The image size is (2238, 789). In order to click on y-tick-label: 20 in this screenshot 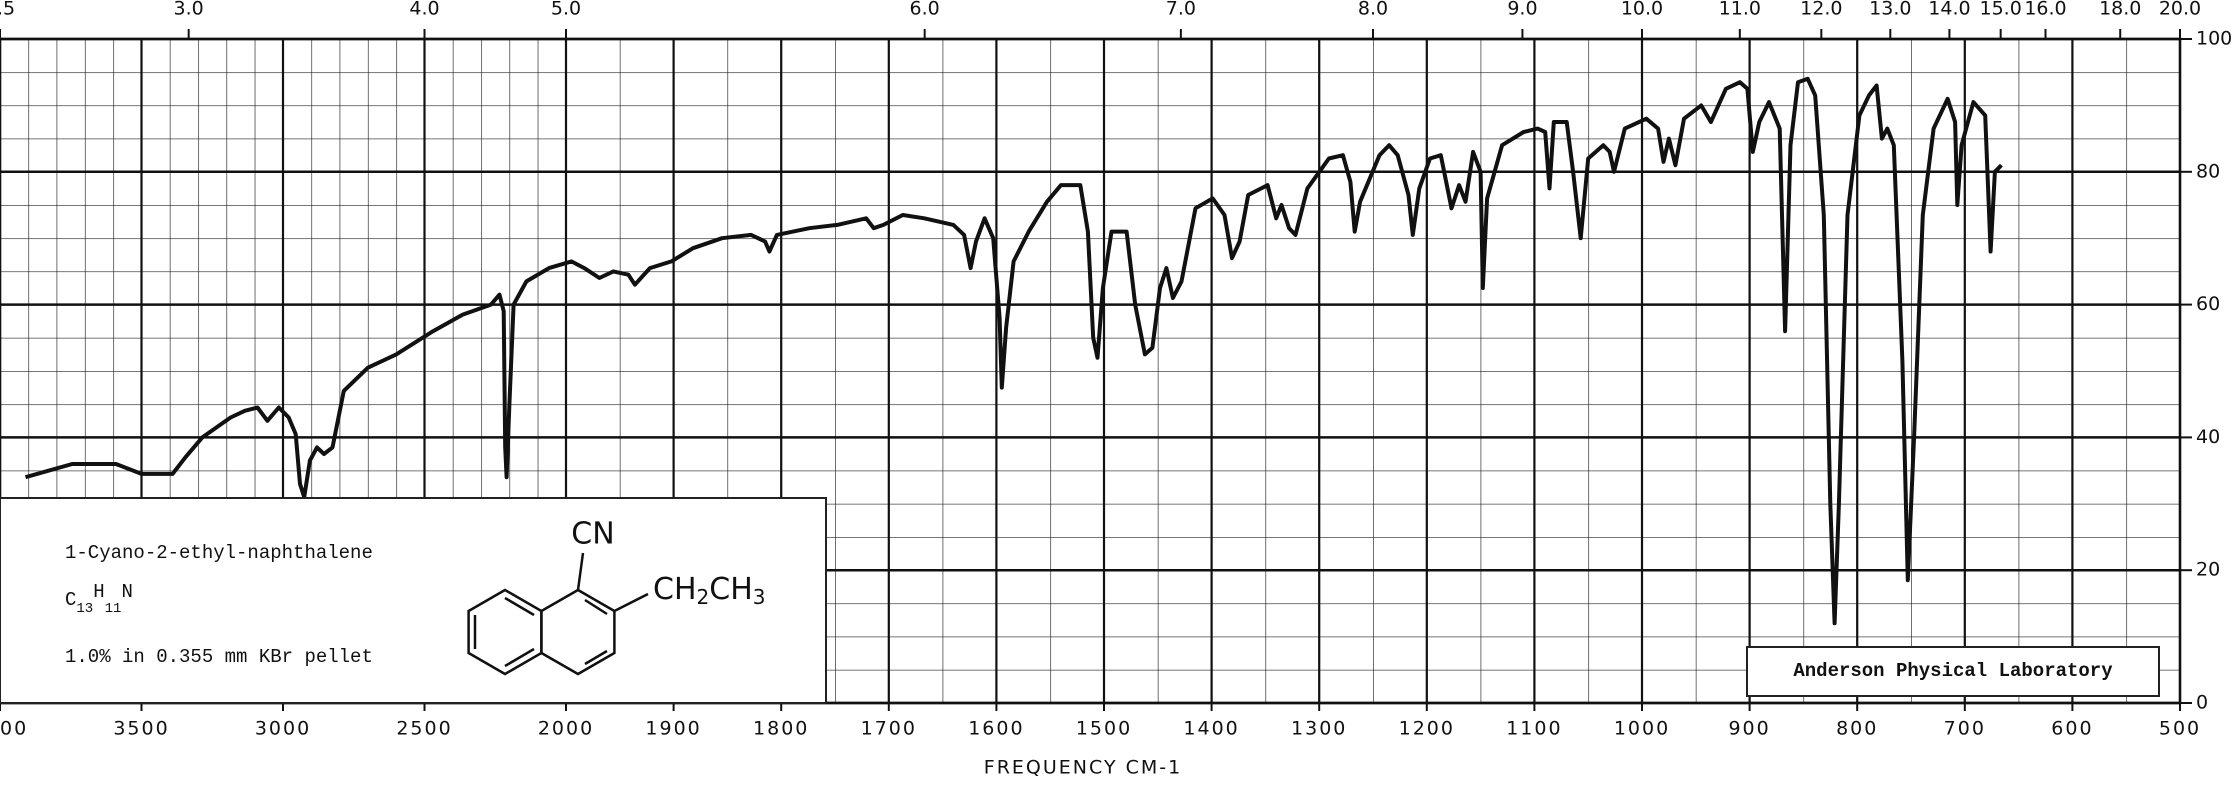, I will do `click(2208, 570)`.